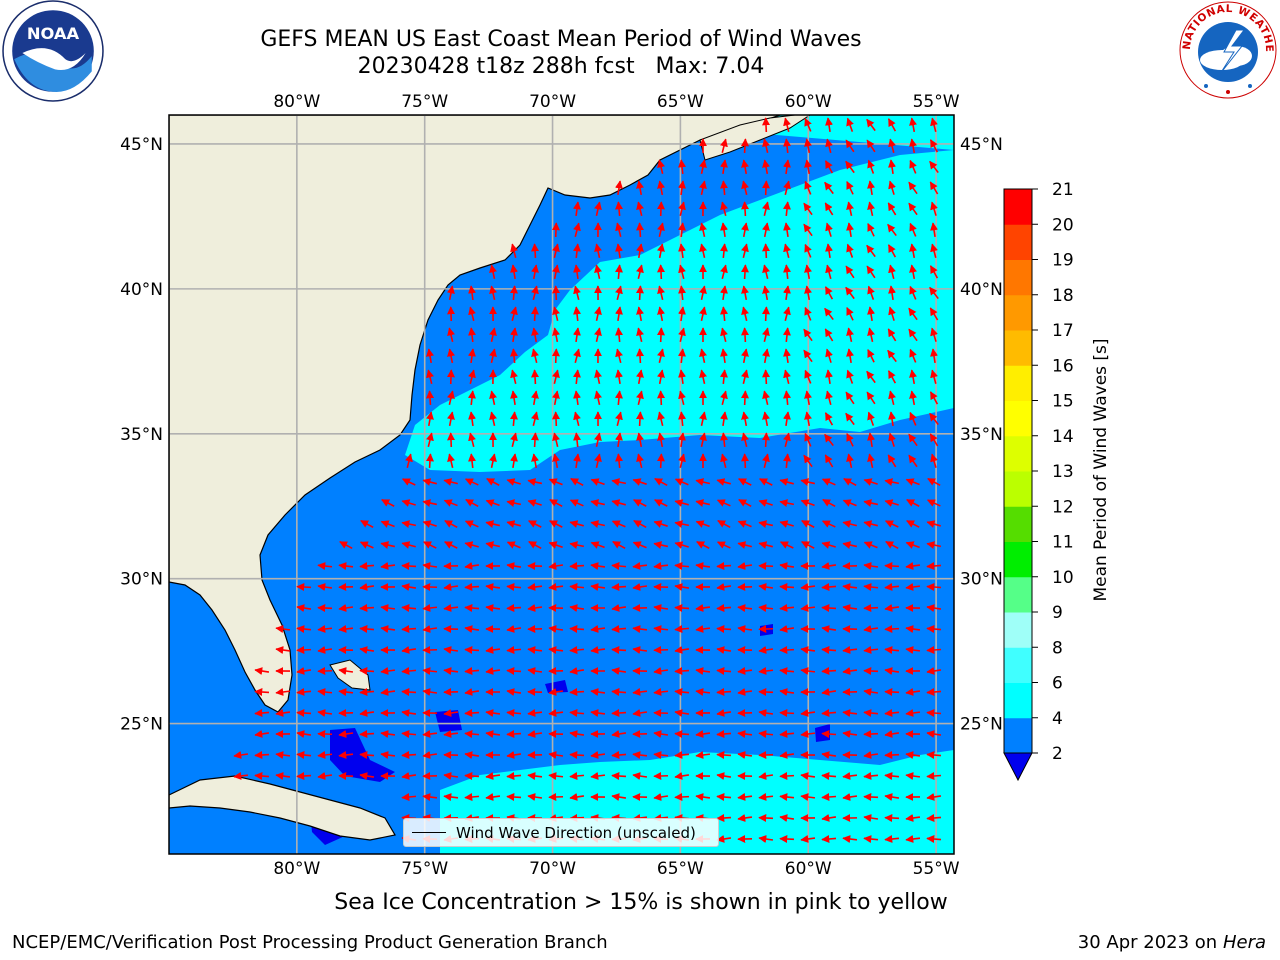 Image resolution: width=1280 pixels, height=960 pixels. What do you see at coordinates (1063, 543) in the screenshot?
I see `colorbar-tick-label: 11` at bounding box center [1063, 543].